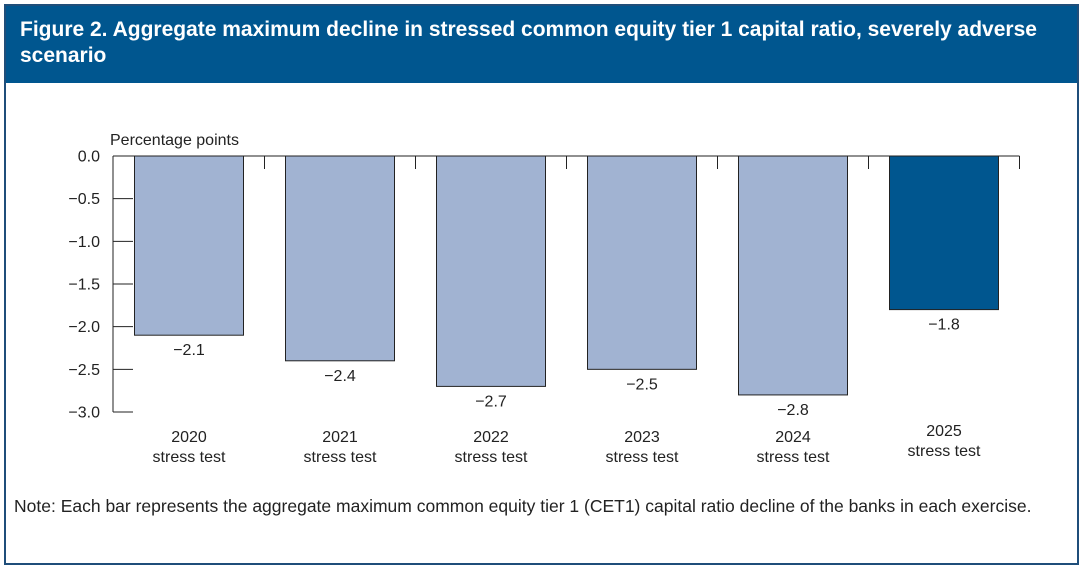 This screenshot has width=1085, height=570. I want to click on x-category-label: 2024, so click(793, 437).